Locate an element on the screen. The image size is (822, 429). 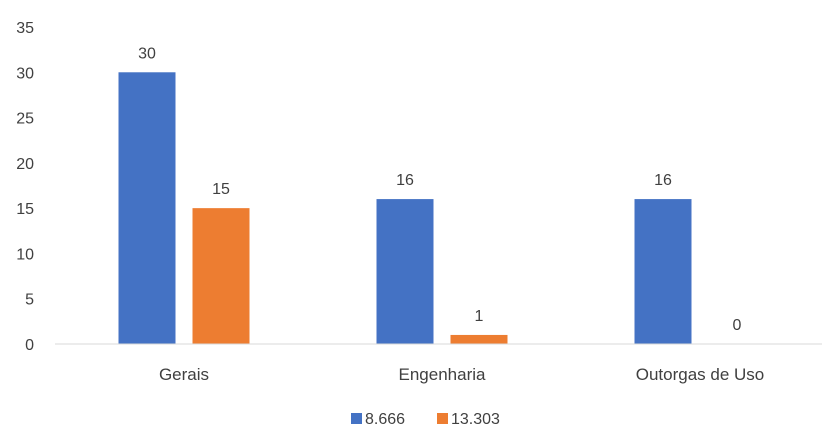
y-tick-label: 10 is located at coordinates (25, 254).